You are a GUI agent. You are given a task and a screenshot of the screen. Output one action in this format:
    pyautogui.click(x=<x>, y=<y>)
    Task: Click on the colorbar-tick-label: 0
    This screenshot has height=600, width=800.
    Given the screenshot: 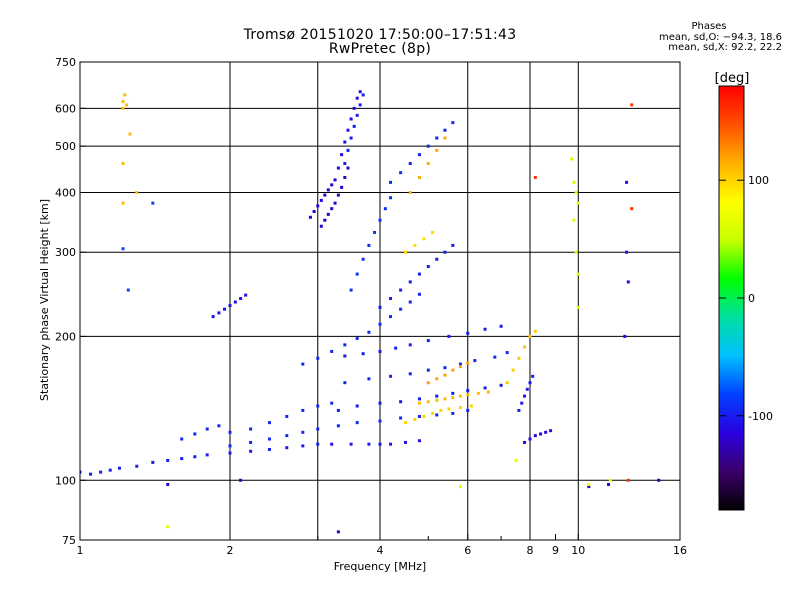 What is the action you would take?
    pyautogui.click(x=751, y=298)
    